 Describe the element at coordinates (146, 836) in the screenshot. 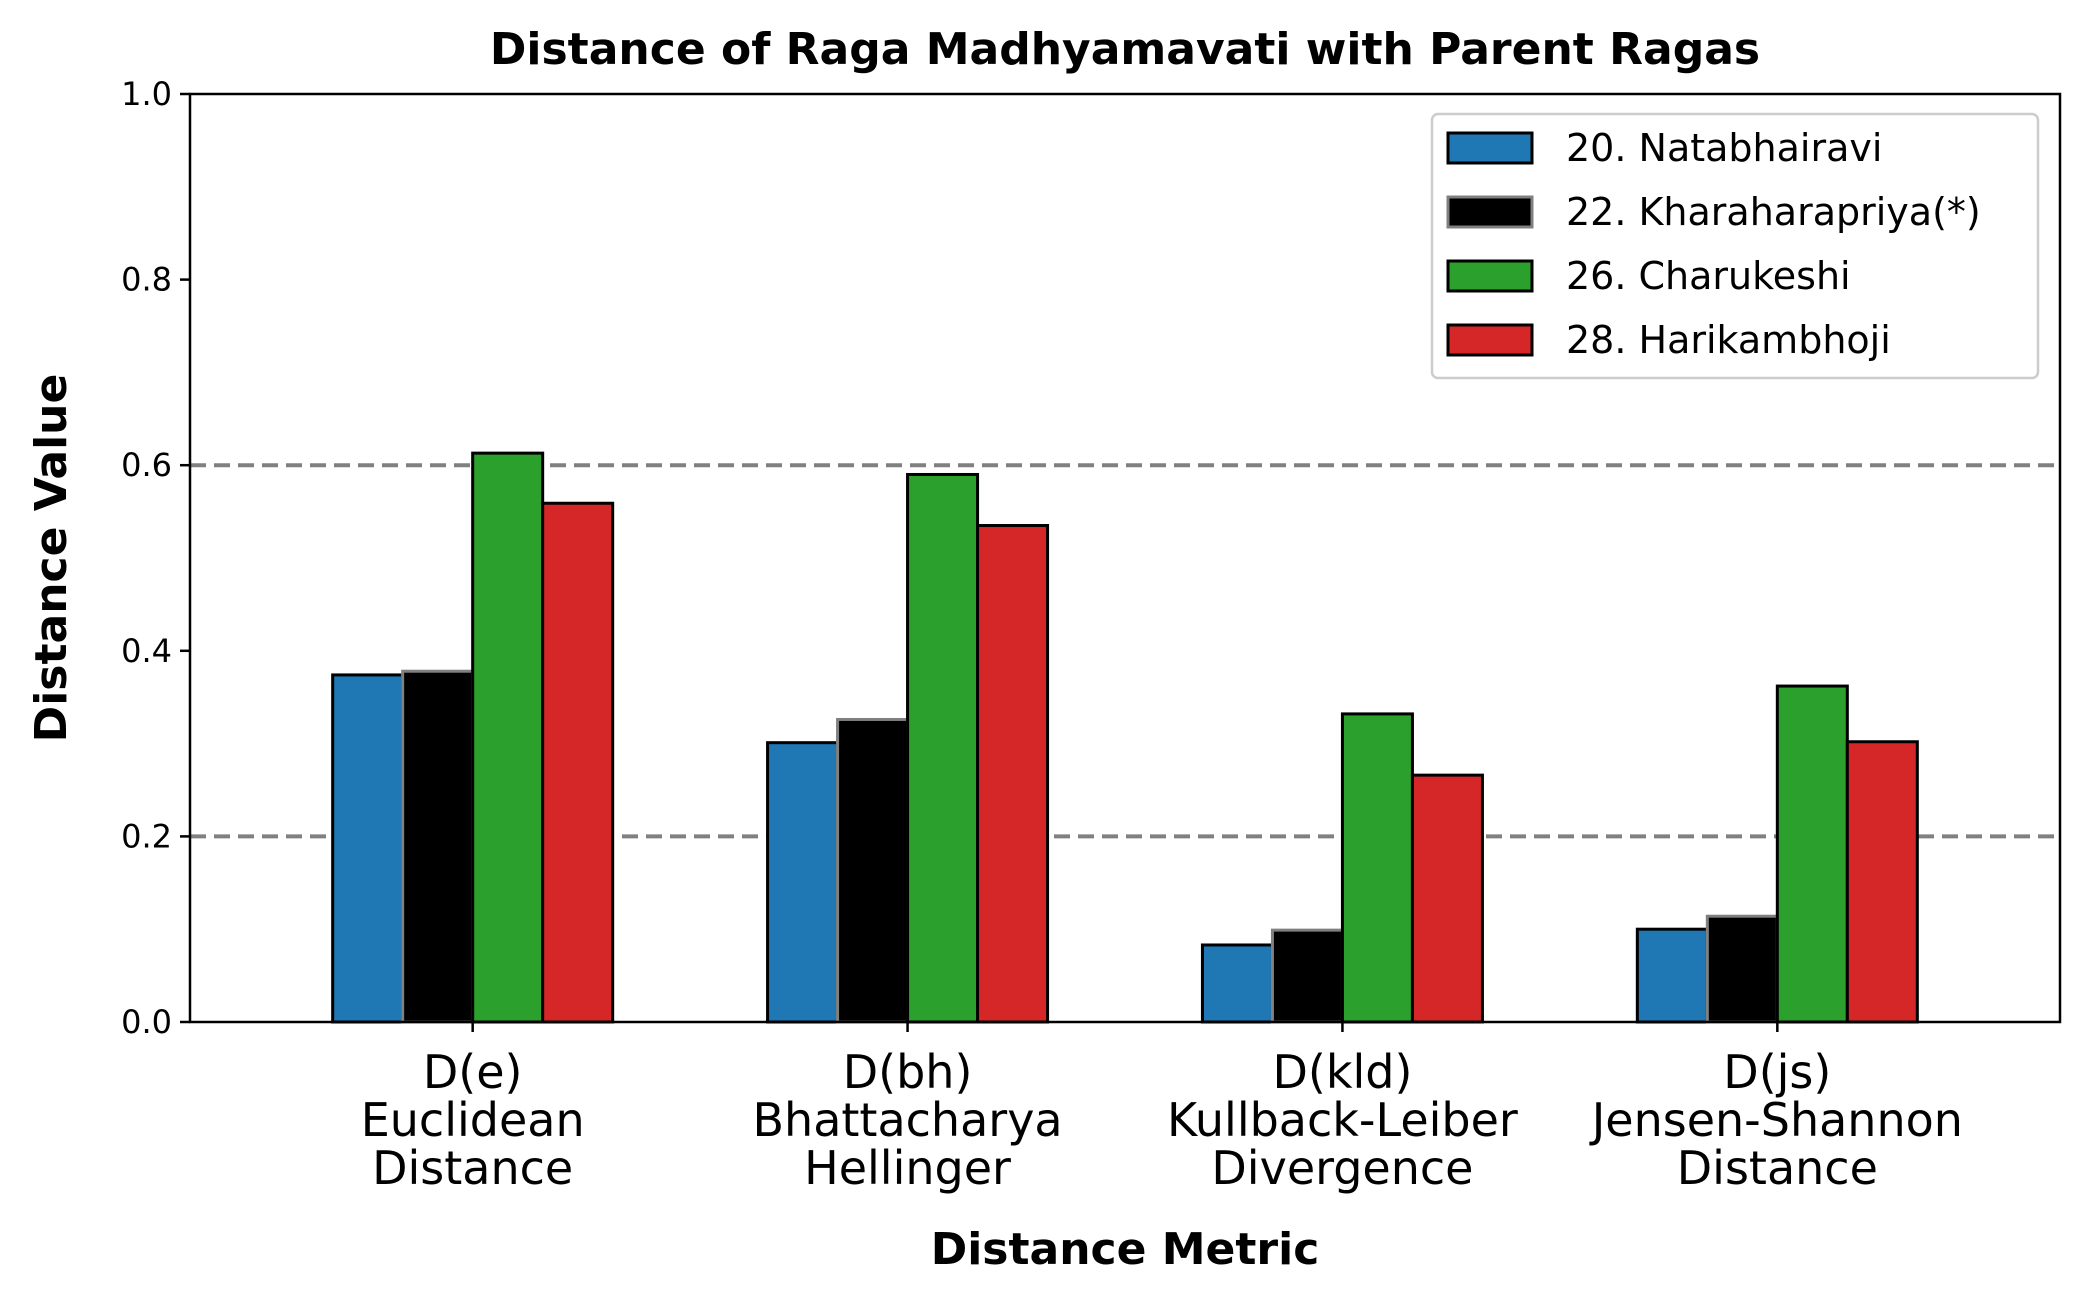

I see `y-tick-label: 0.2` at that location.